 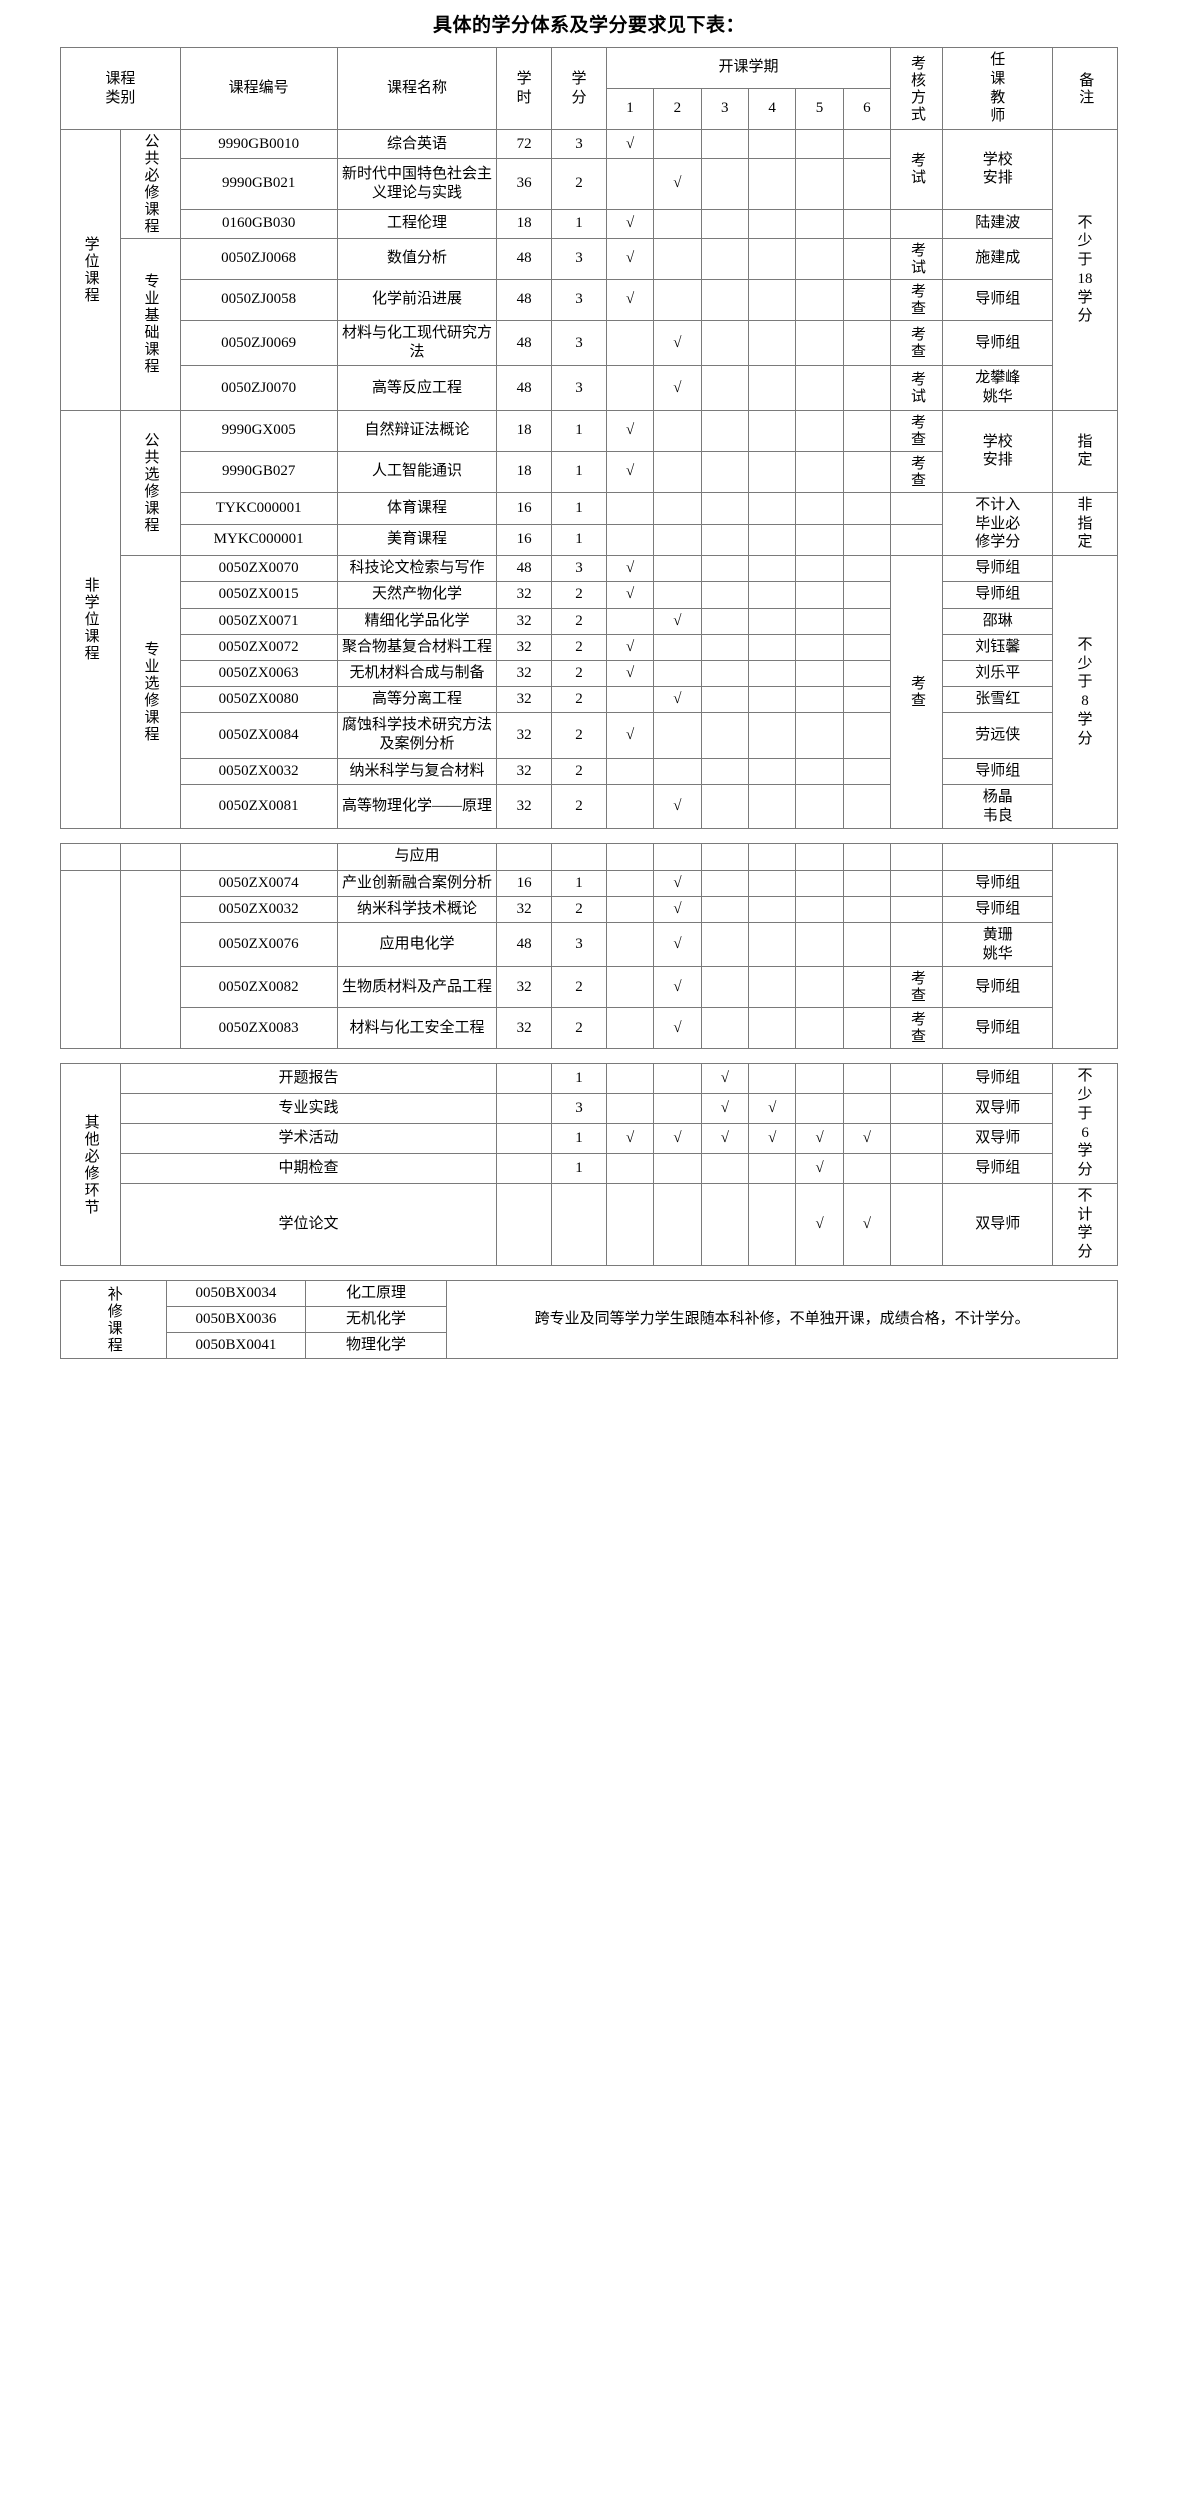 I want to click on course-teacher-not-counted: 不计入 毕业必 修学分, so click(x=998, y=524).